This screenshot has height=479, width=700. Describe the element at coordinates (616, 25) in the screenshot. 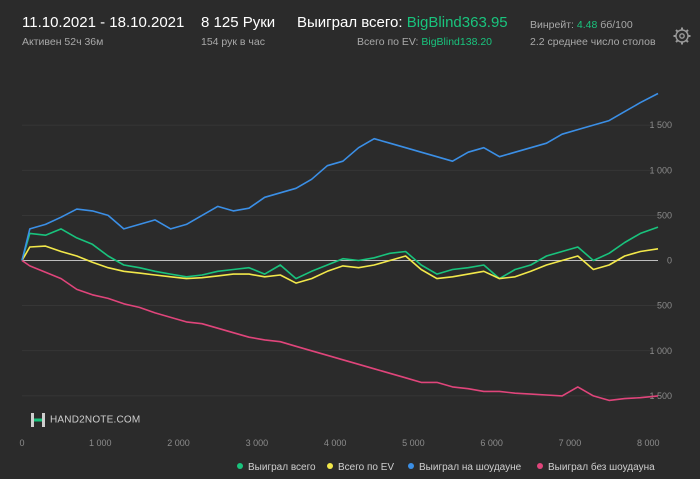

I see `winrate-unit: бб/100` at that location.